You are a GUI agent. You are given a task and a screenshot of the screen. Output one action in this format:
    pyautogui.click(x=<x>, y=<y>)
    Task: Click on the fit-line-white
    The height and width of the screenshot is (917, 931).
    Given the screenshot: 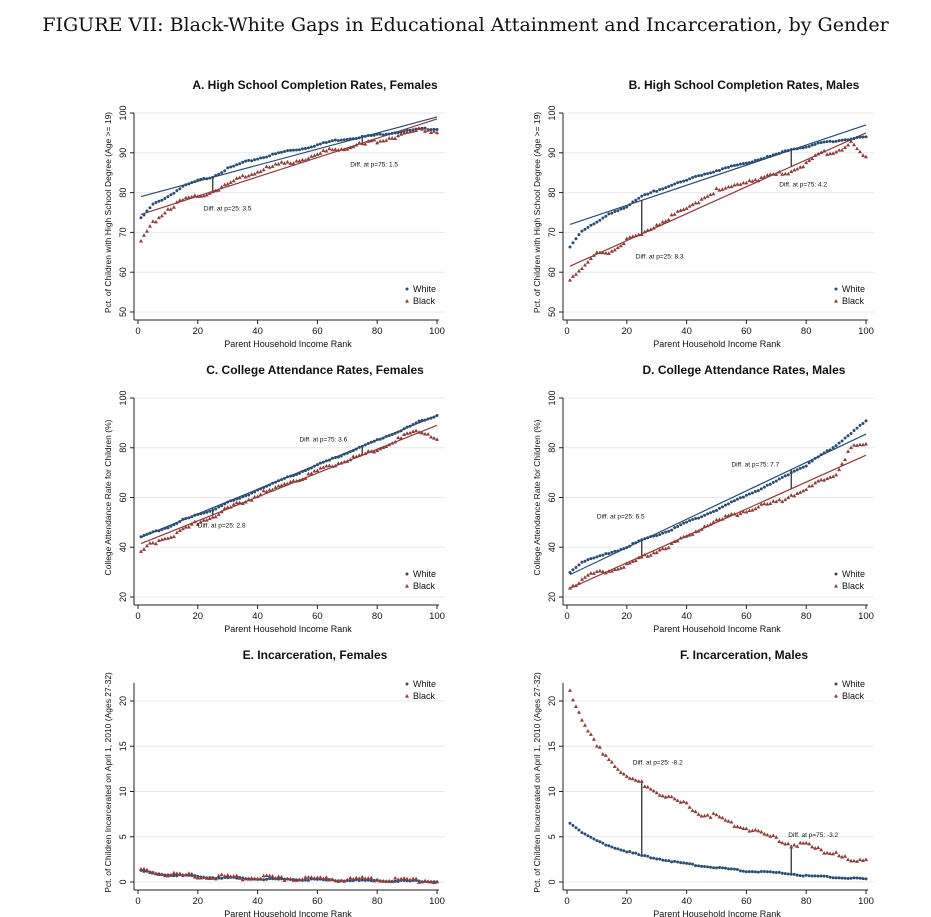 What is the action you would take?
    pyautogui.click(x=289, y=157)
    